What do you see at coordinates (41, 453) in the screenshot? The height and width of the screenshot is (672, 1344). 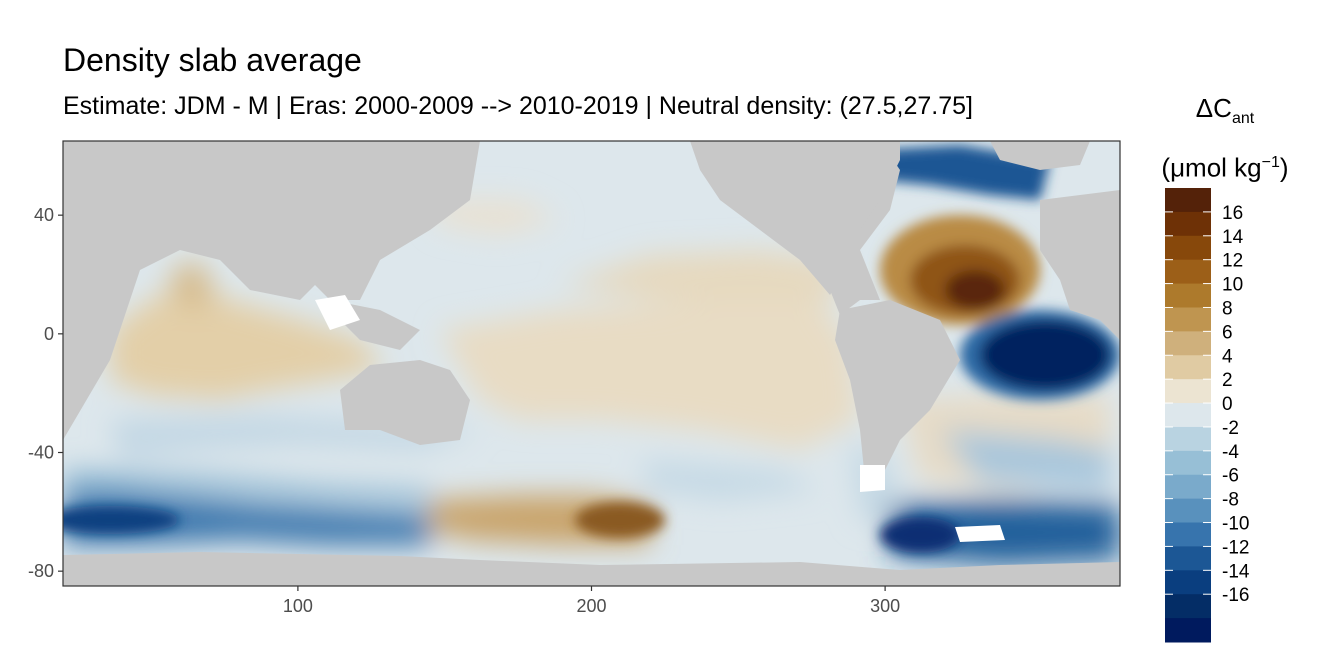 I see `y-tick-label: -40` at bounding box center [41, 453].